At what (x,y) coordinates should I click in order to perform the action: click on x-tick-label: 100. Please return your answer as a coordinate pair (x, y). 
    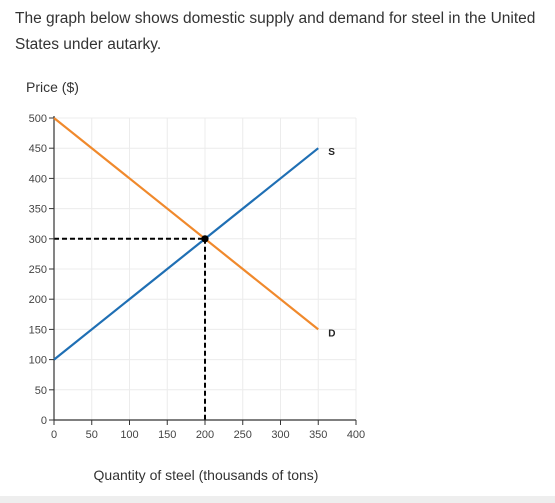
    Looking at the image, I should click on (129, 435).